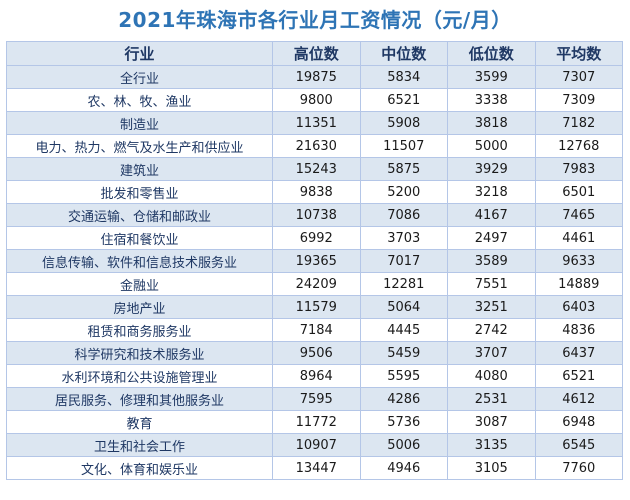 The image size is (630, 500). What do you see at coordinates (403, 53) in the screenshot?
I see `header-median: 中位数` at bounding box center [403, 53].